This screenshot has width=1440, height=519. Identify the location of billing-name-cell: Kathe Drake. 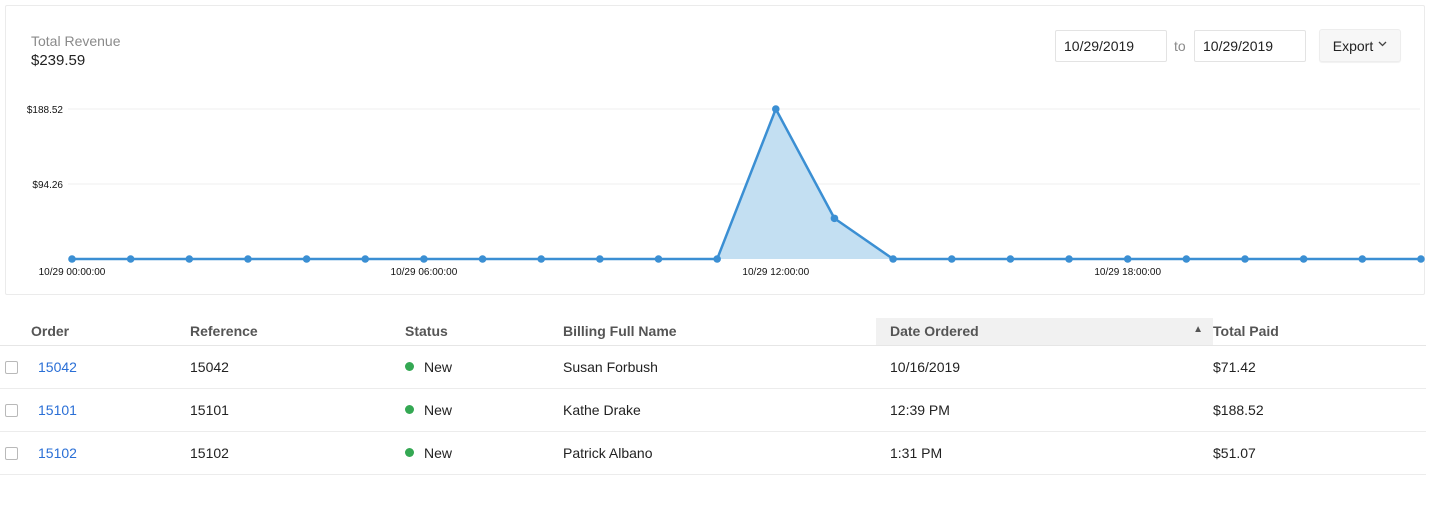
(719, 410).